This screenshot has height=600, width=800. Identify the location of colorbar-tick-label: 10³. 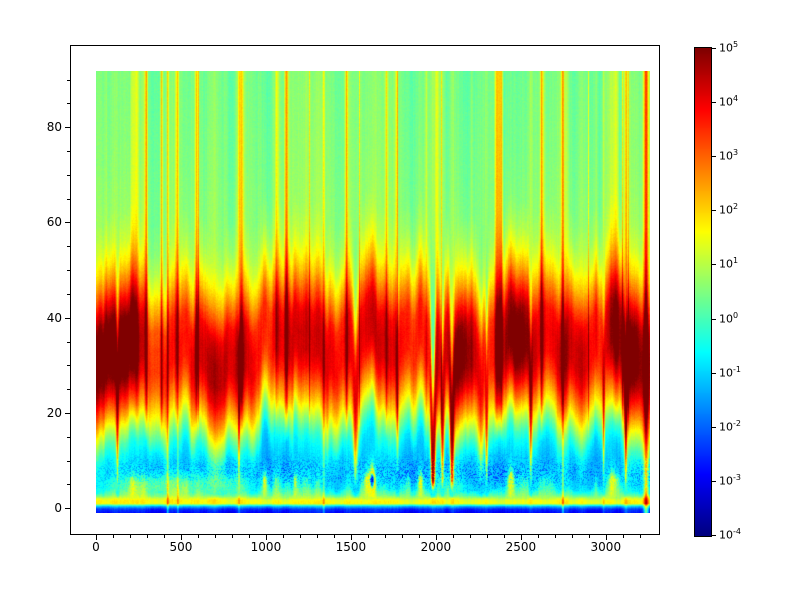
(728, 156).